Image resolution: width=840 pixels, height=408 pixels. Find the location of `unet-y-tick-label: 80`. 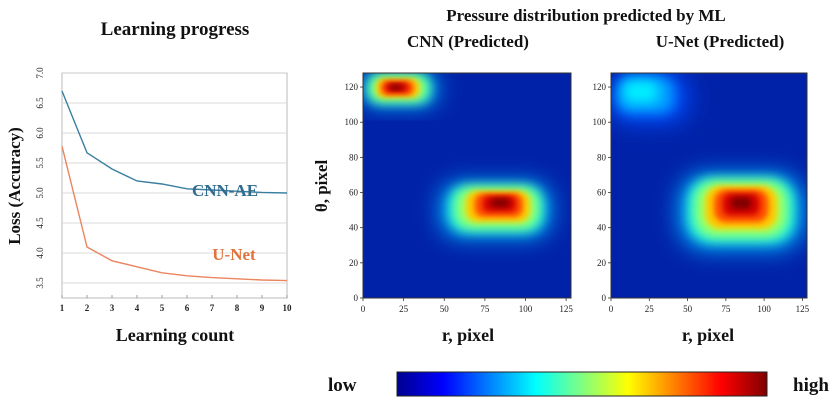

unet-y-tick-label: 80 is located at coordinates (602, 157).